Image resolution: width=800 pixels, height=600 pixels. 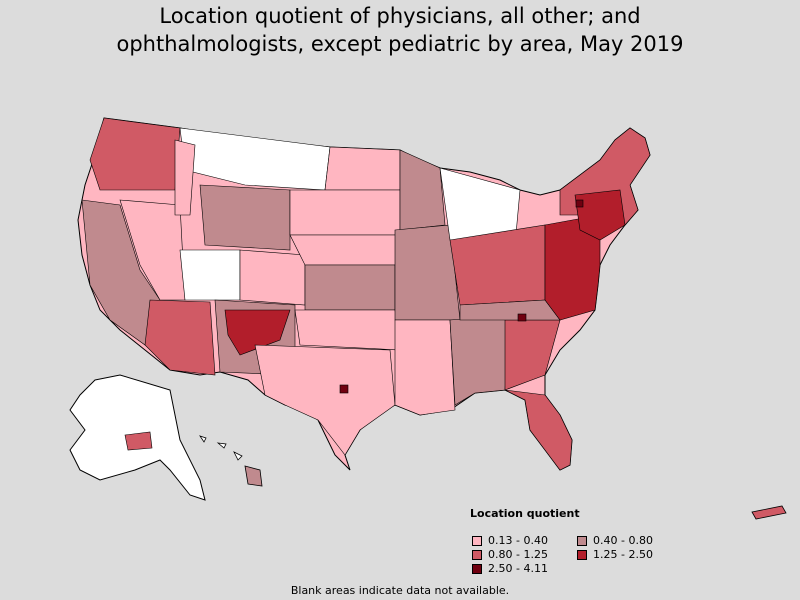 What do you see at coordinates (623, 554) in the screenshot?
I see `legend-label: 1.25 - 2.50` at bounding box center [623, 554].